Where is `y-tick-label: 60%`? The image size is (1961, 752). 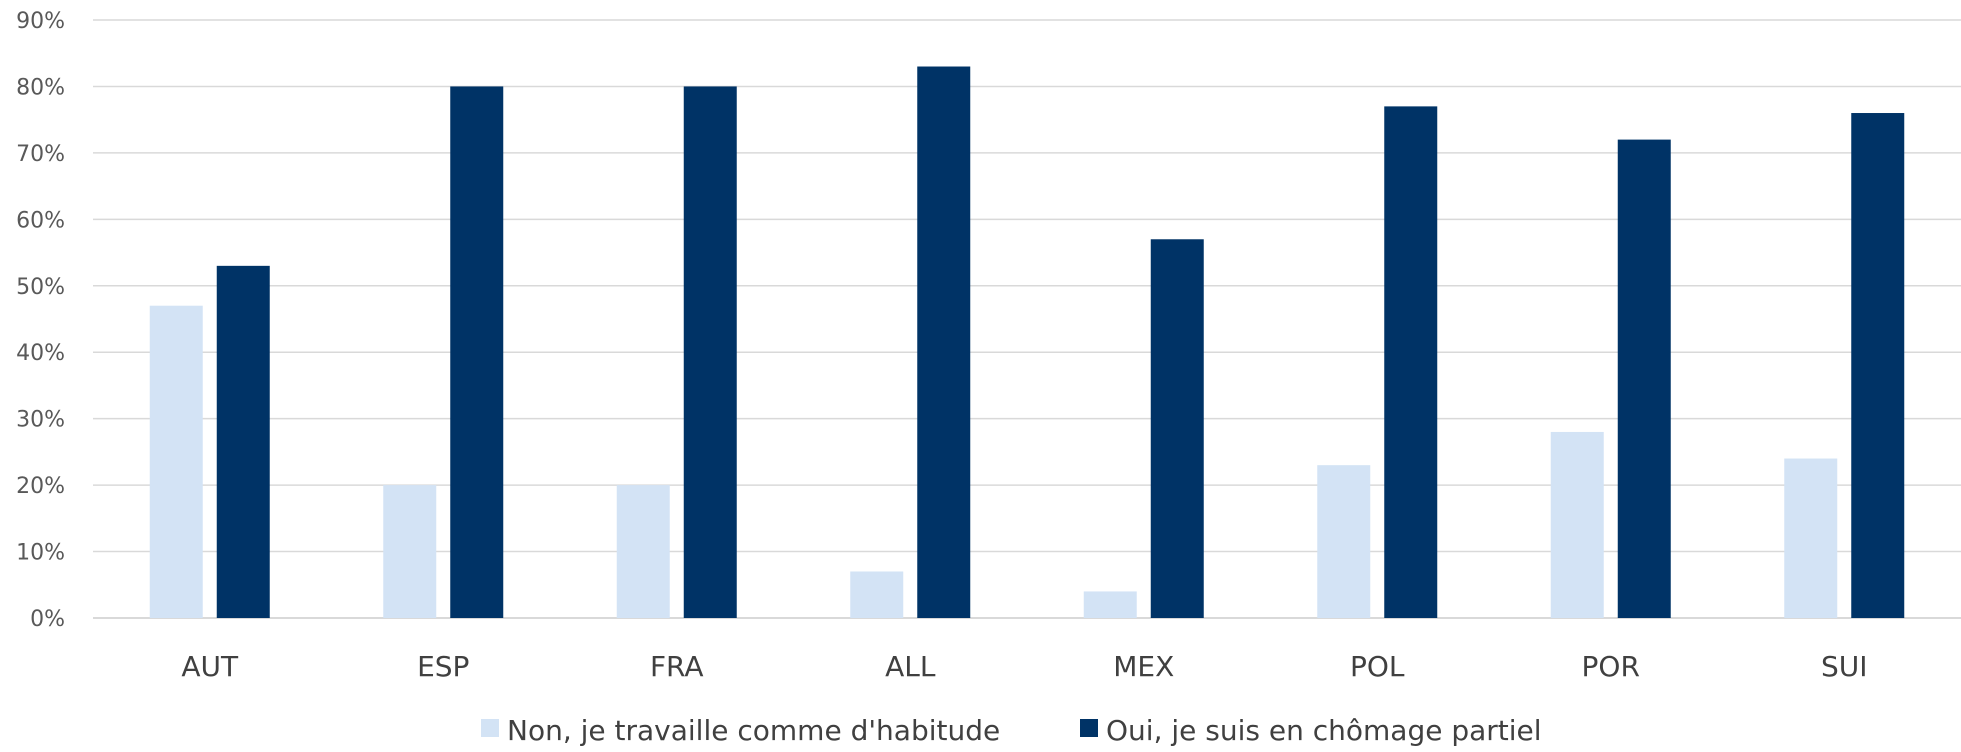 y-tick-label: 60% is located at coordinates (40, 220).